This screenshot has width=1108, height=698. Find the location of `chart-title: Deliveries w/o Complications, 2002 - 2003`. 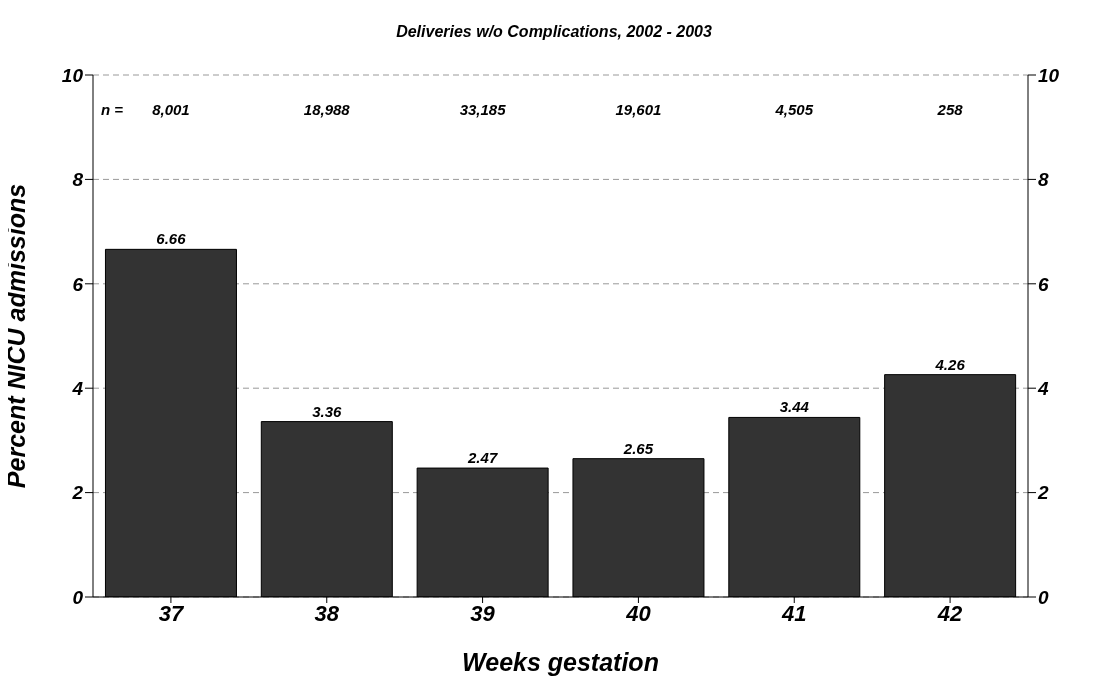

chart-title: Deliveries w/o Complications, 2002 - 2003 is located at coordinates (554, 32).